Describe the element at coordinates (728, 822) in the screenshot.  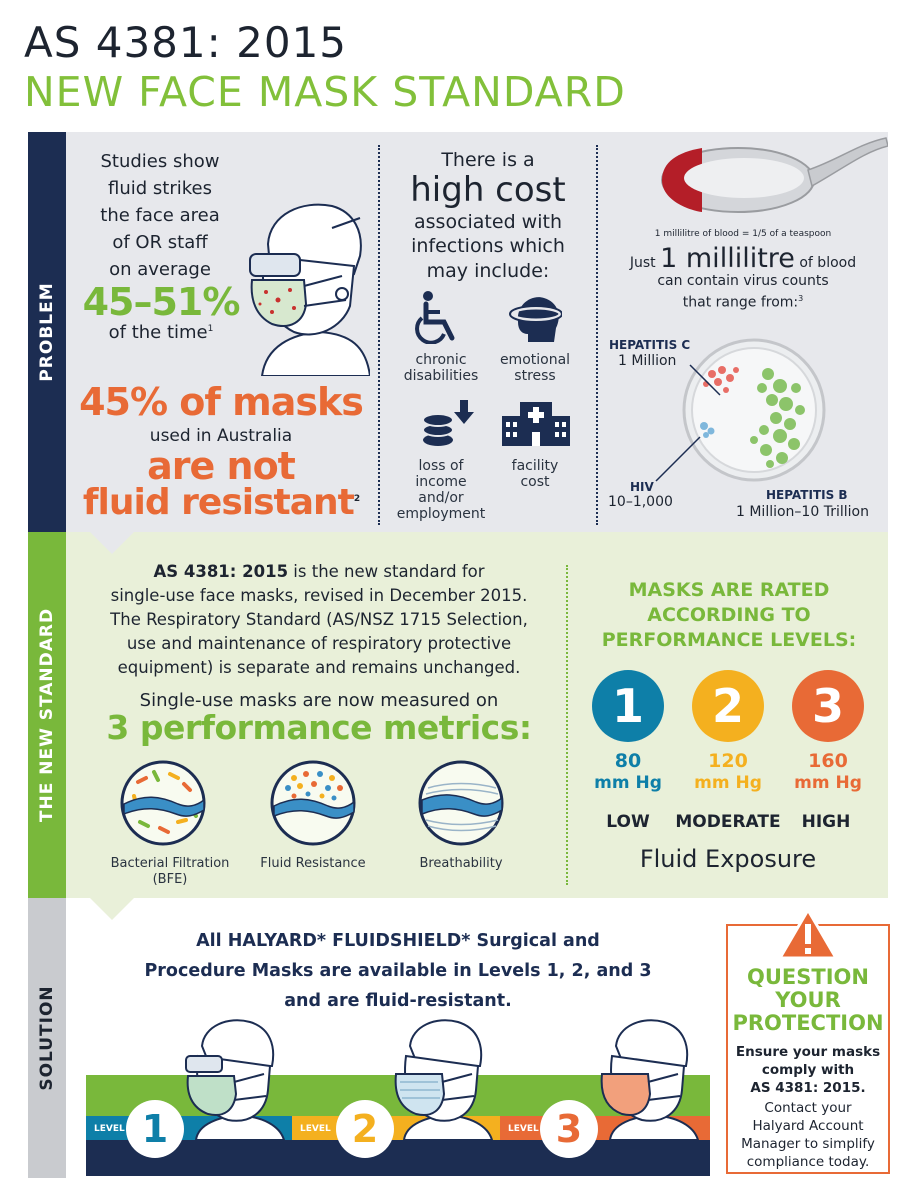
I see `level-2-name: MODERATE` at that location.